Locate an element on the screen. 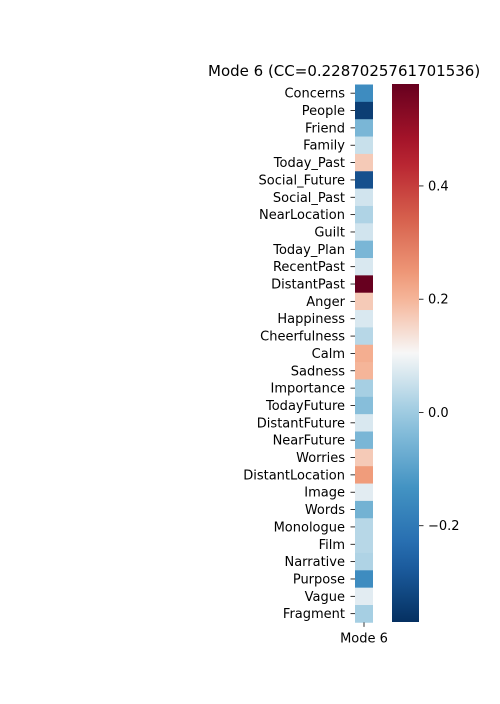 This screenshot has height=704, width=500. y-tick-label: Purpose is located at coordinates (319, 579).